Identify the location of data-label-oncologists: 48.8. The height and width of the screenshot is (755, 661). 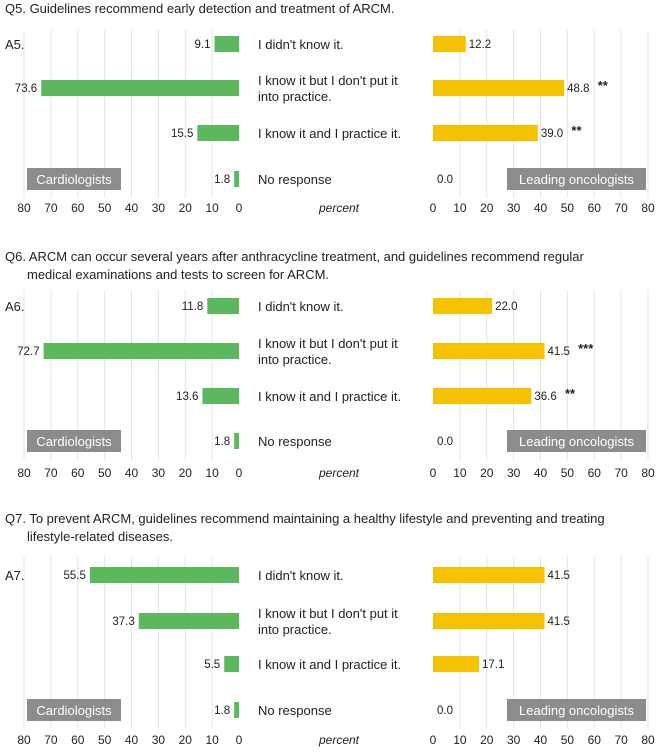
(578, 89).